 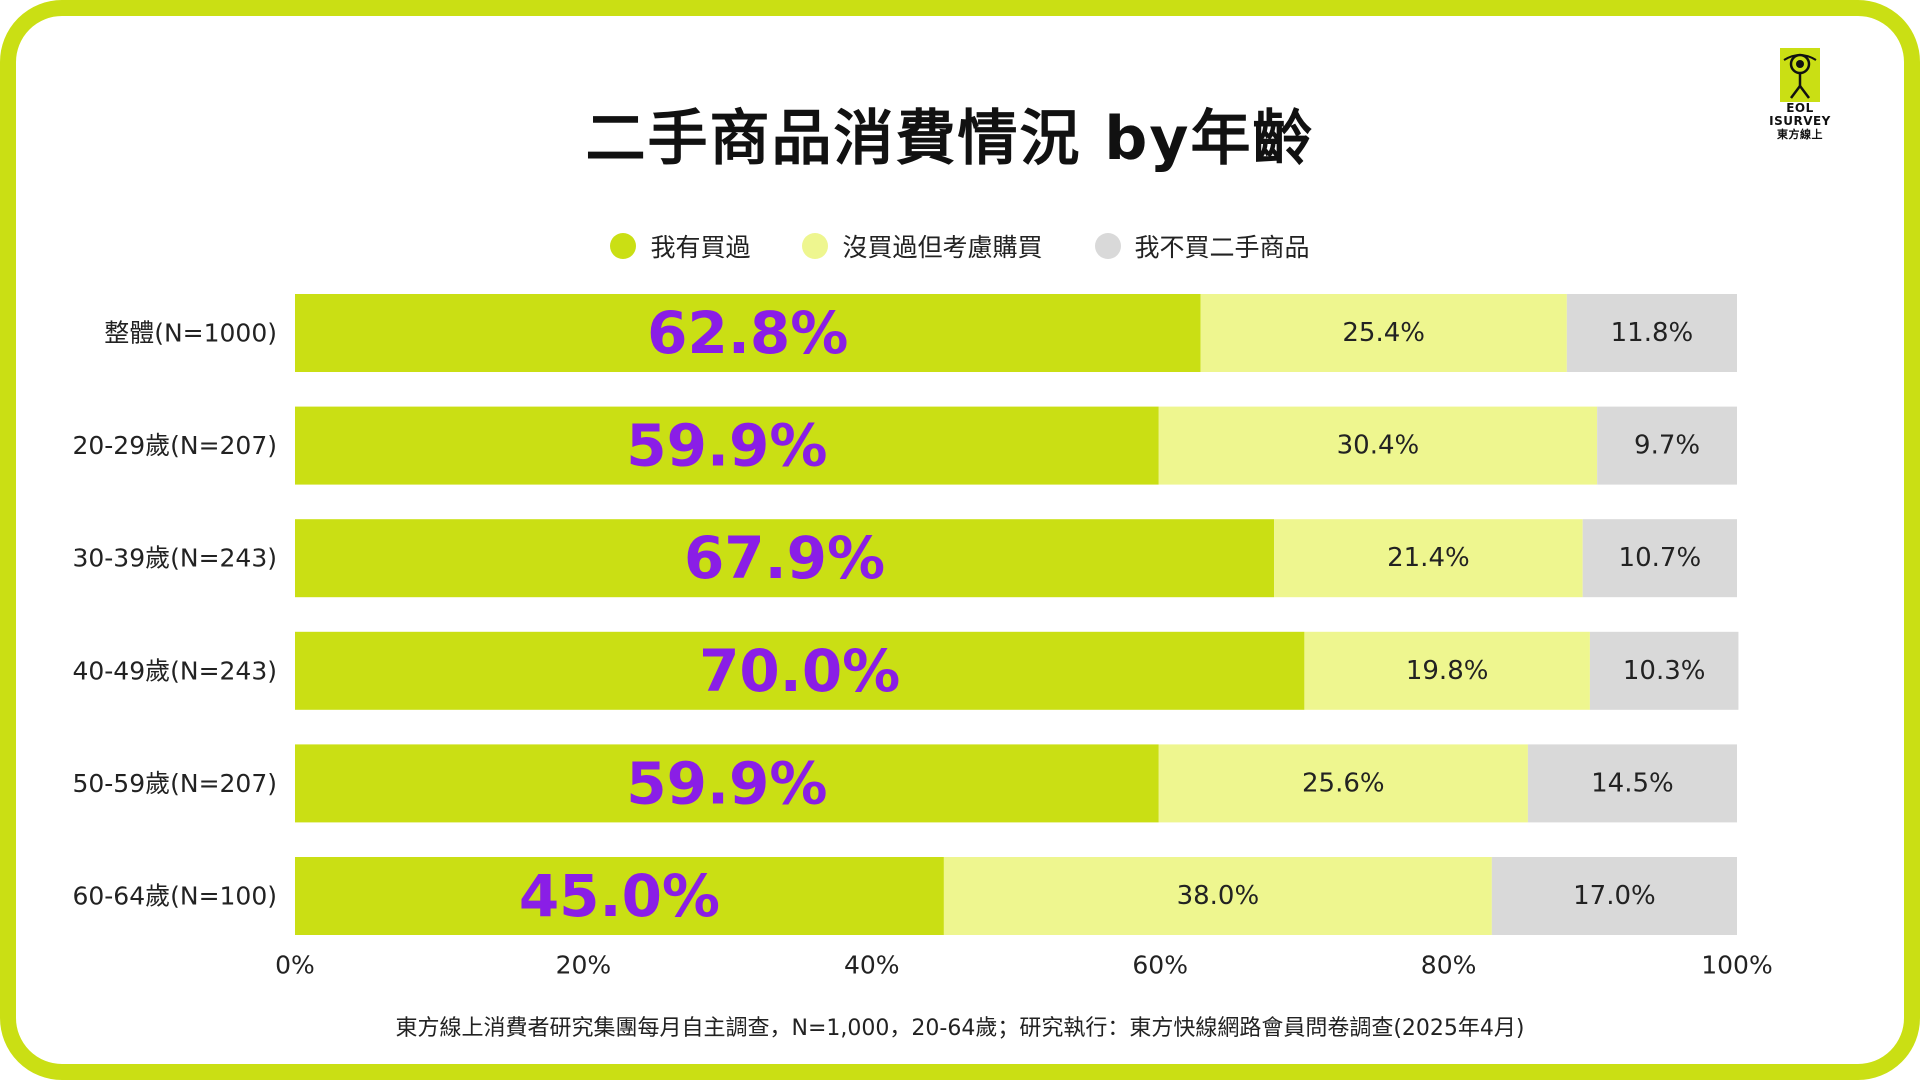 I want to click on data-label: 14.5%, so click(x=1632, y=783).